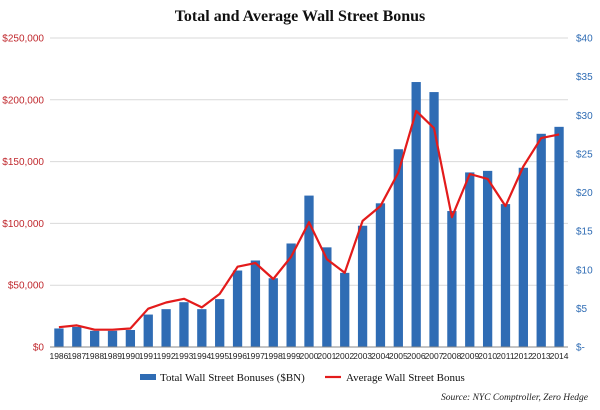 The image size is (600, 410). I want to click on x-tick-label: 2002, so click(344, 356).